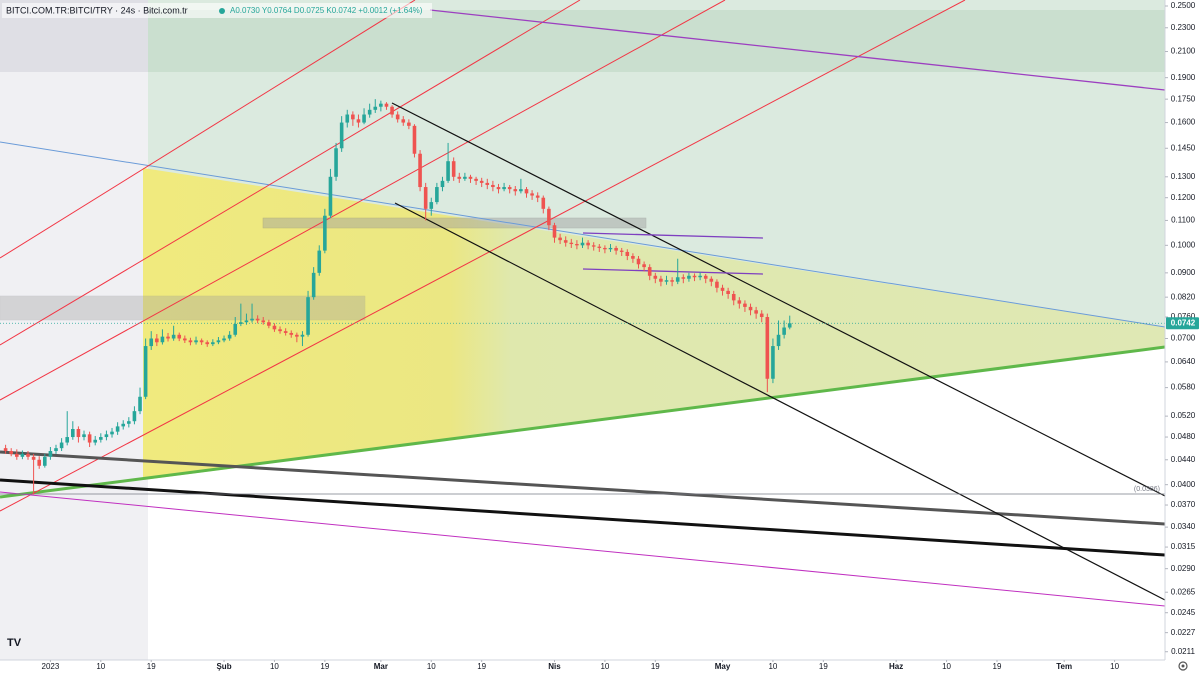  Describe the element at coordinates (1183, 361) in the screenshot. I see `y-tick-label: 0.0640` at that location.